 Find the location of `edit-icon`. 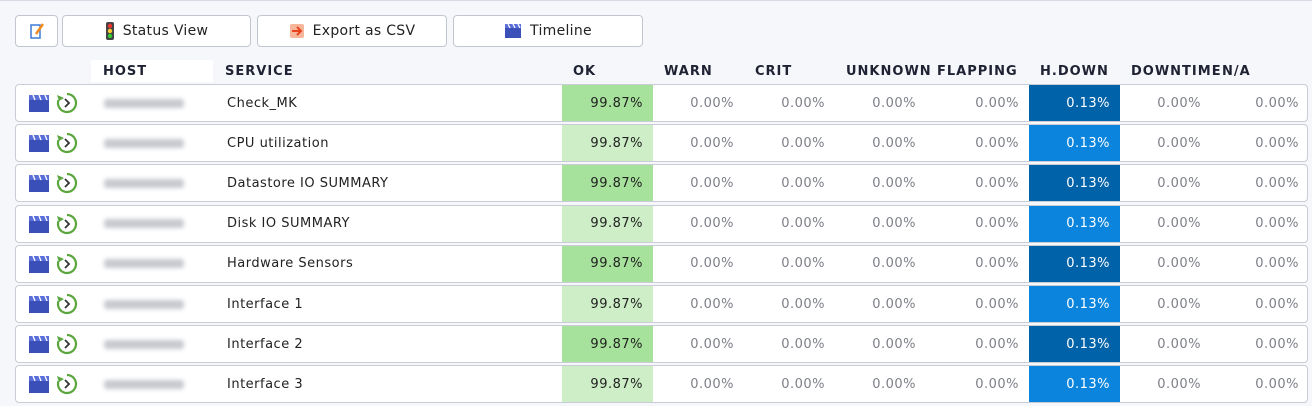

edit-icon is located at coordinates (36, 31).